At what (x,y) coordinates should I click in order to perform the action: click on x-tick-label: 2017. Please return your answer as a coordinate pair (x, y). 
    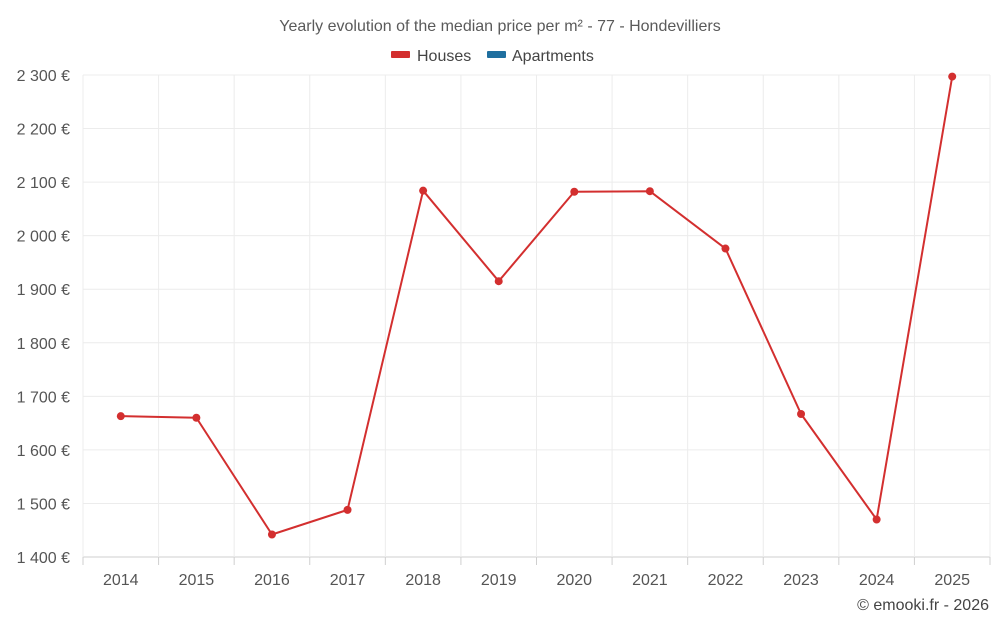
    Looking at the image, I should click on (348, 580).